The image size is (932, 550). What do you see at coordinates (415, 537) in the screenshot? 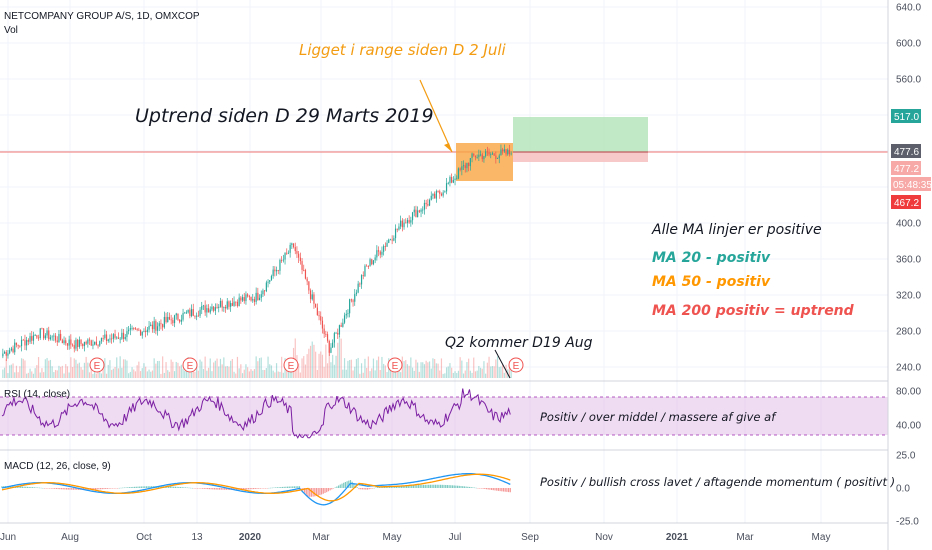
I see `time-axis: Jun Aug Oct 13 2020 Mar May Jul Sep Nov 2021 Mar May` at bounding box center [415, 537].